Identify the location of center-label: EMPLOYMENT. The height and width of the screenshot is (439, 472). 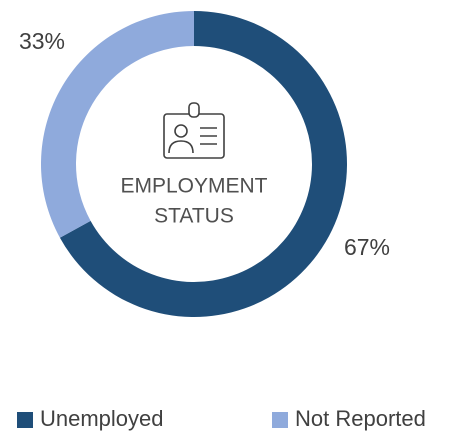
(193, 186).